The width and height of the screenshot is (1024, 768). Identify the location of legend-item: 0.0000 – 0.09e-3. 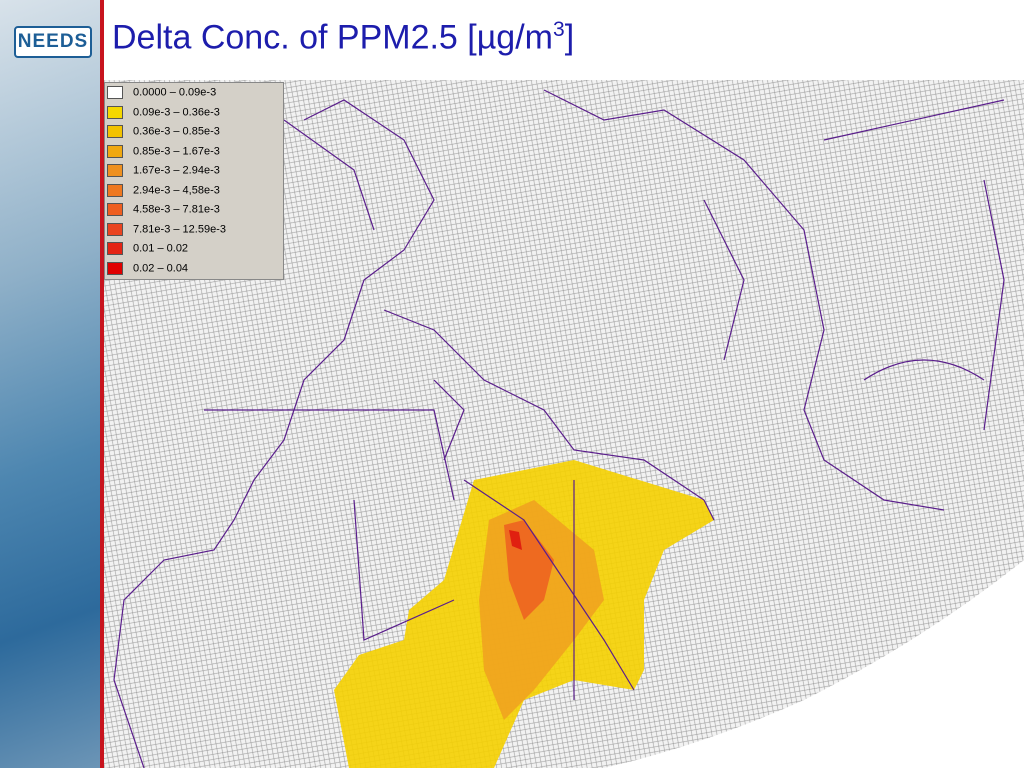
(161, 95).